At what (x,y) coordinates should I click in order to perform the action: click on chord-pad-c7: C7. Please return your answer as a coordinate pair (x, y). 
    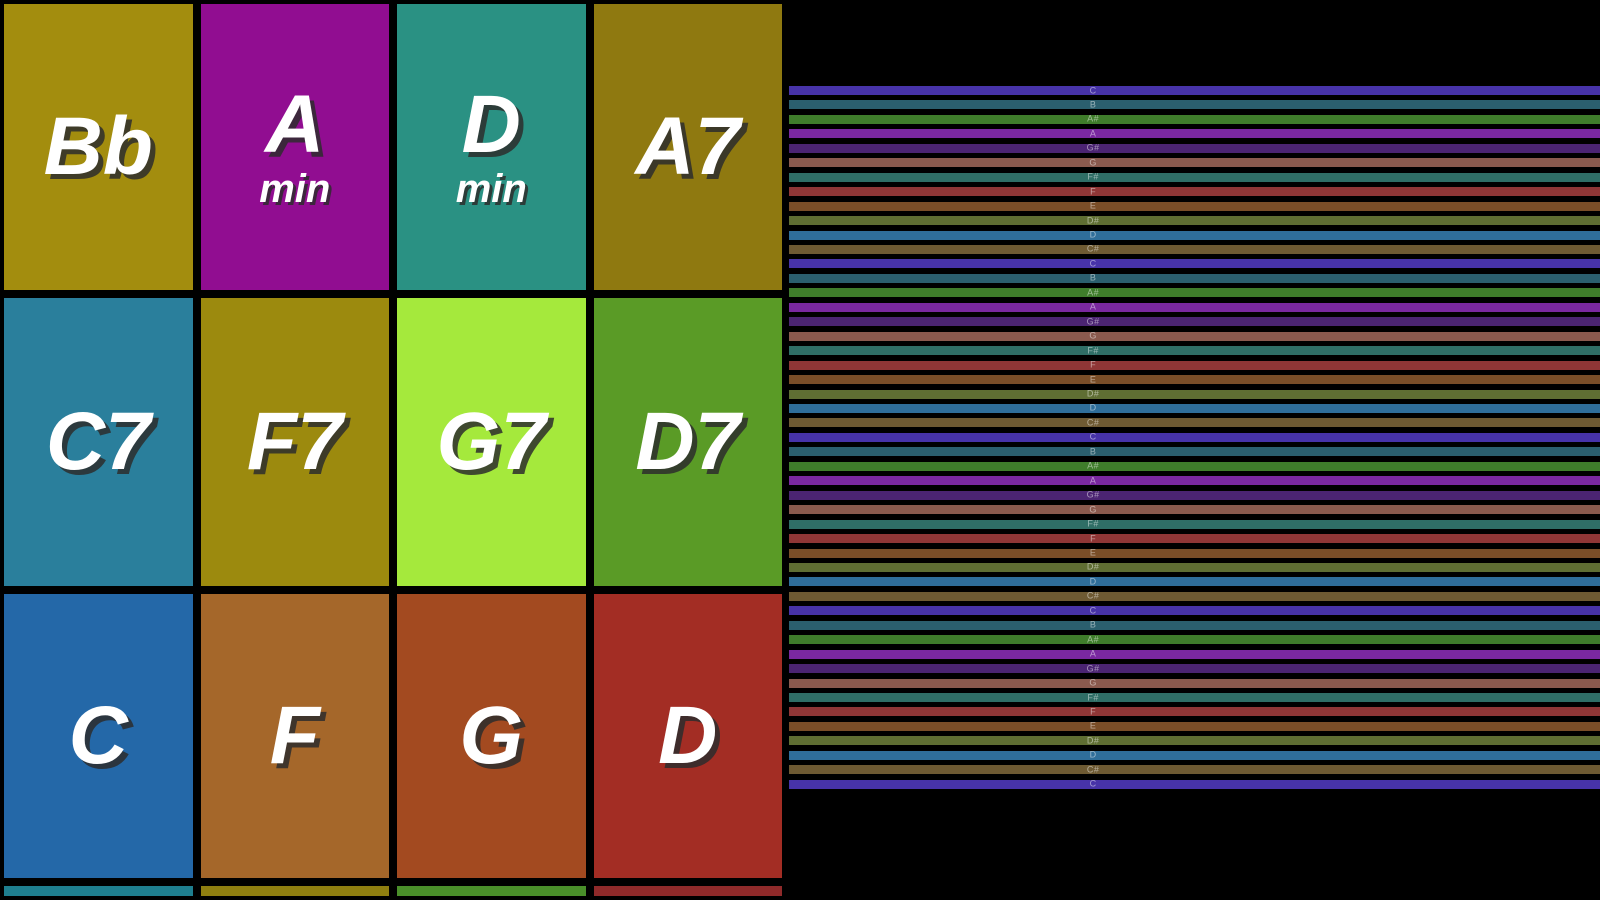
    Looking at the image, I should click on (98, 442).